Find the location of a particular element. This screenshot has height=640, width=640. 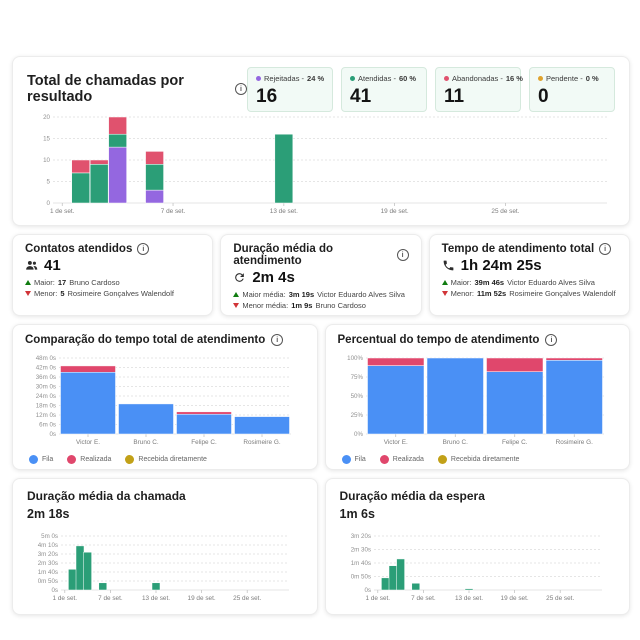

svg-text: 6m 0s is located at coordinates (47, 425).